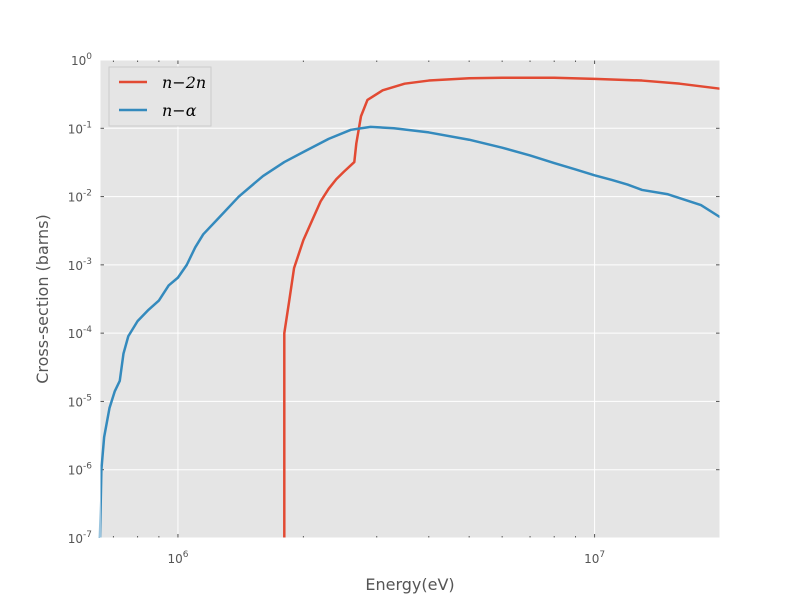 This screenshot has height=597, width=800. Describe the element at coordinates (80, 333) in the screenshot. I see `y-tick-label: 10⁻⁴` at that location.